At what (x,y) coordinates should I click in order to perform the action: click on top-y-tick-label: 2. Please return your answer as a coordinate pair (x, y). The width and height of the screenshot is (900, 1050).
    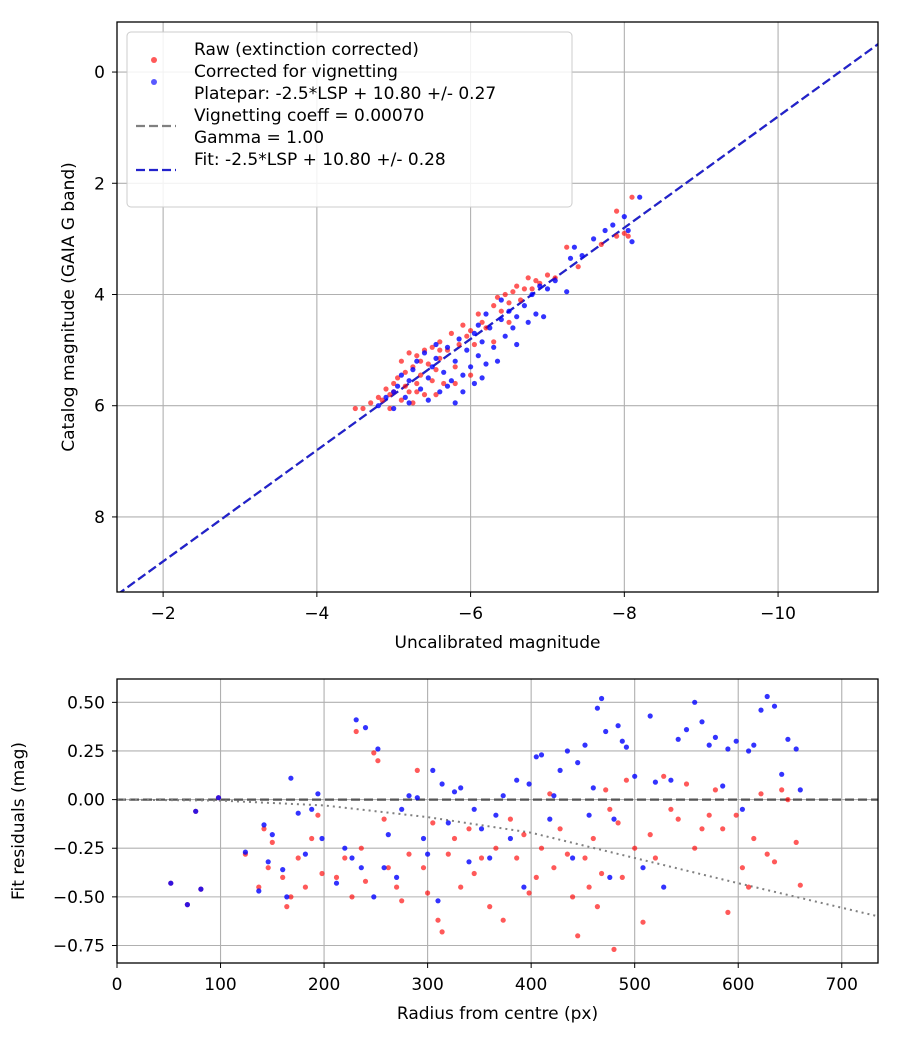
    Looking at the image, I should click on (99, 184).